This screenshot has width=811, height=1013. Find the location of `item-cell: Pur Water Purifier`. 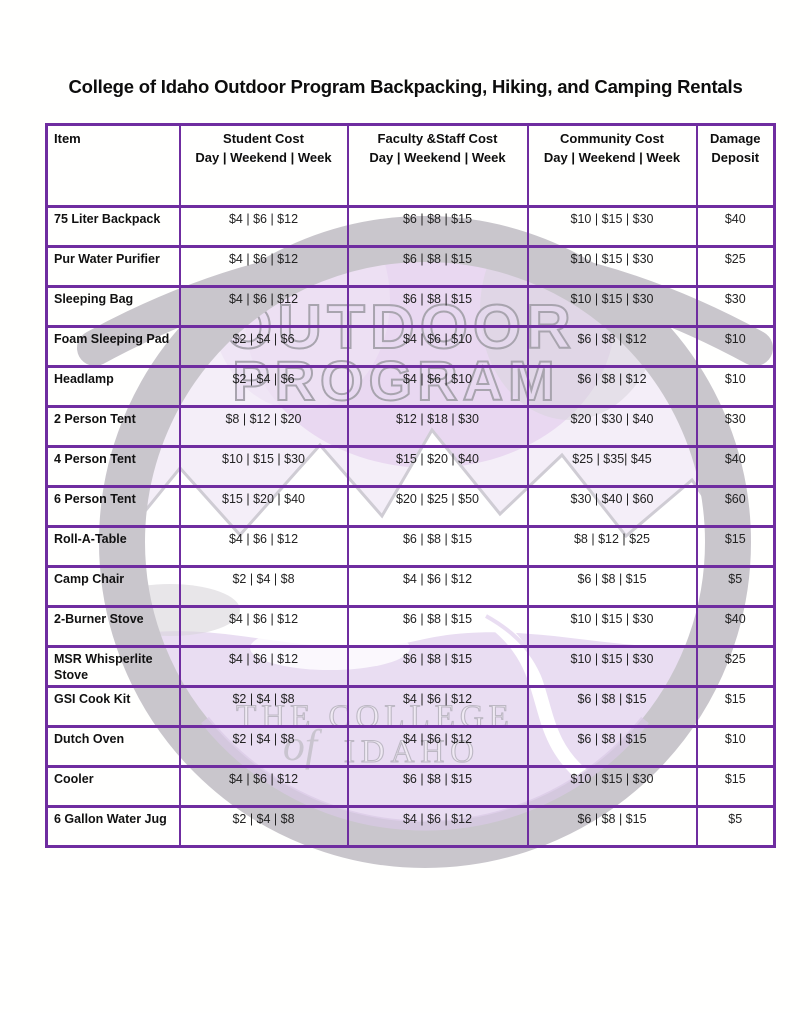

item-cell: Pur Water Purifier is located at coordinates (113, 266).